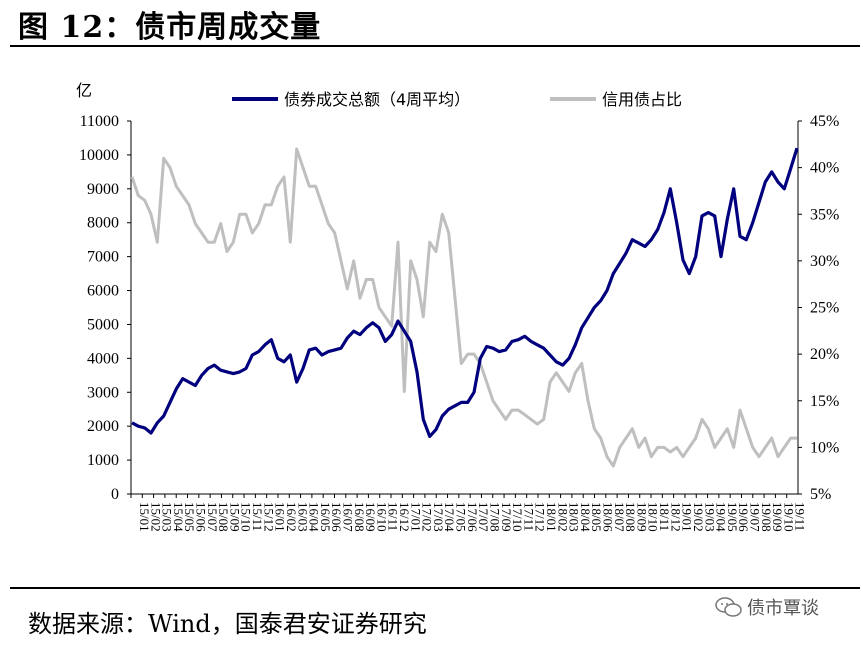 This screenshot has height=645, width=863. I want to click on page-title: 图 12：债市周成交量, so click(170, 27).